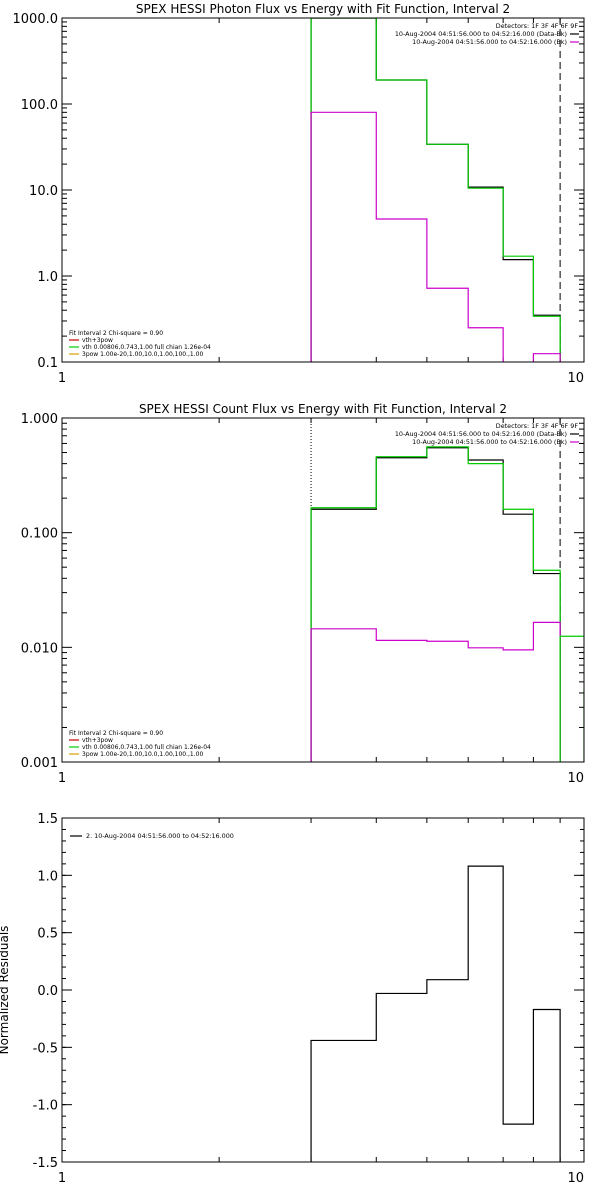 This screenshot has width=600, height=1200. What do you see at coordinates (47, 991) in the screenshot?
I see `y-tick-label: 0.0` at bounding box center [47, 991].